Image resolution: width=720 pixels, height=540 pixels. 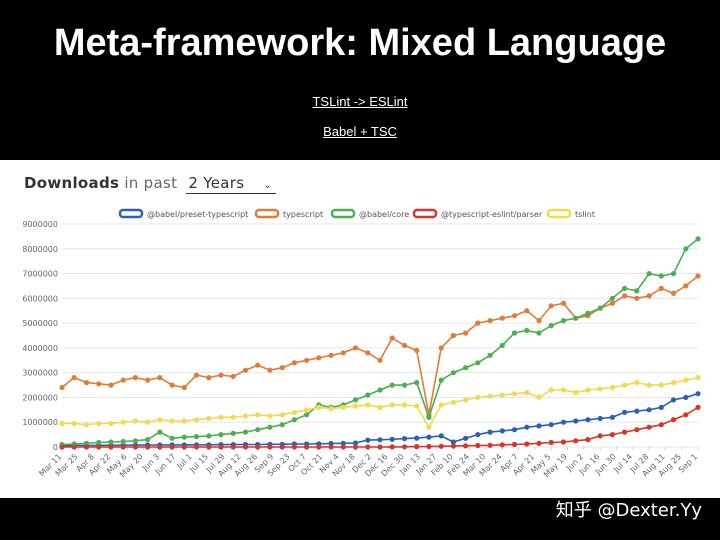 What do you see at coordinates (216, 183) in the screenshot?
I see `period-value: 2 Years` at bounding box center [216, 183].